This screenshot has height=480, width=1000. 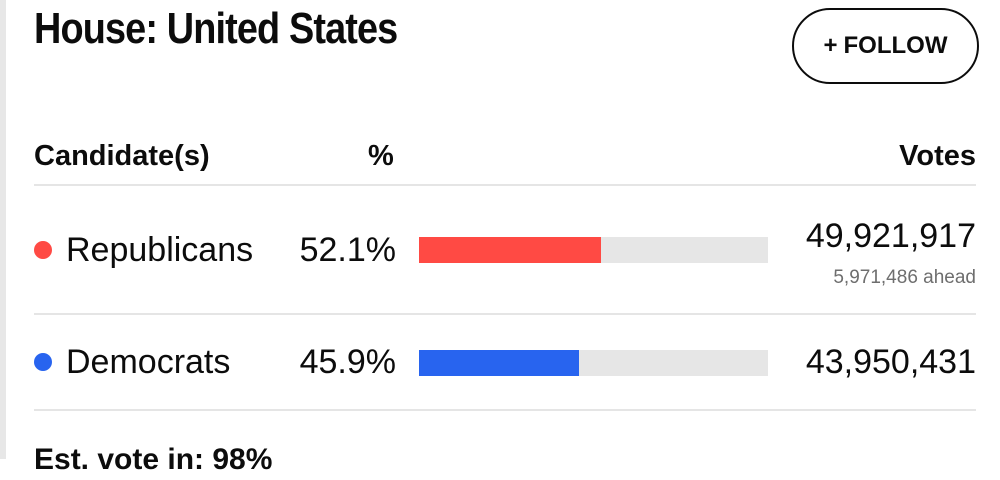 What do you see at coordinates (895, 45) in the screenshot?
I see `follow-button-label: FOLLOW` at bounding box center [895, 45].